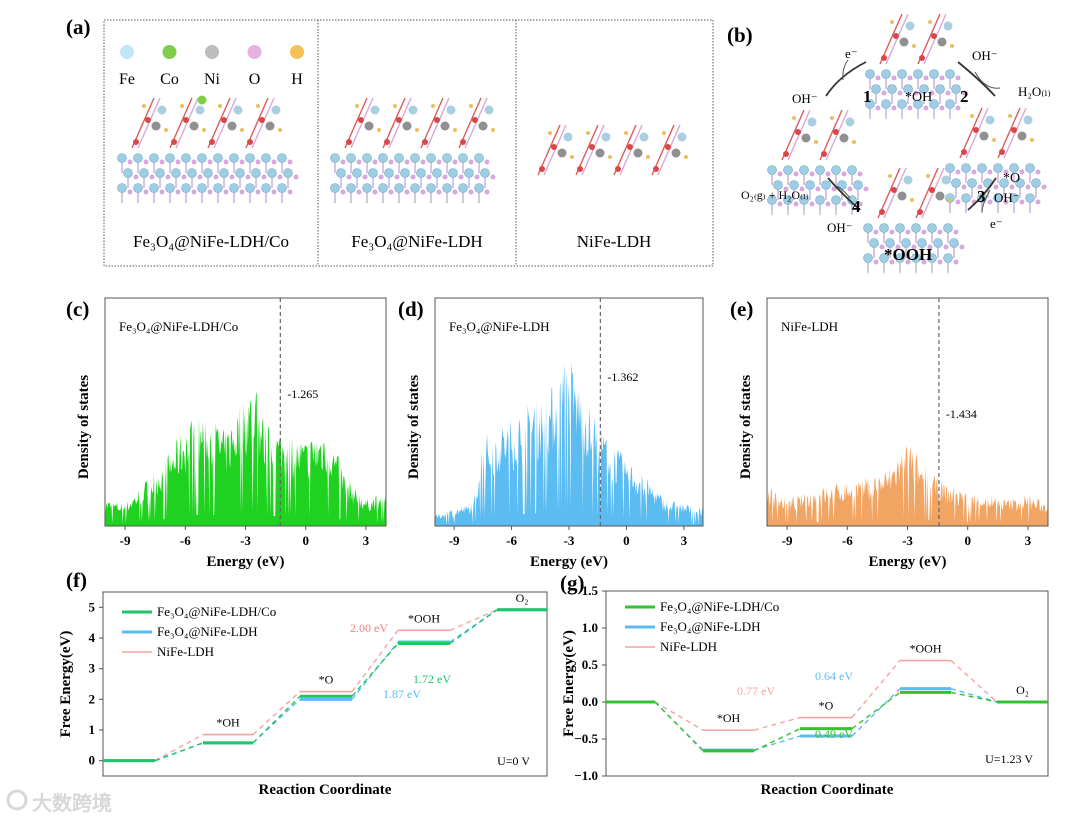 This screenshot has width=1080, height=824. I want to click on potential-label: U=1.23 V, so click(1009, 759).